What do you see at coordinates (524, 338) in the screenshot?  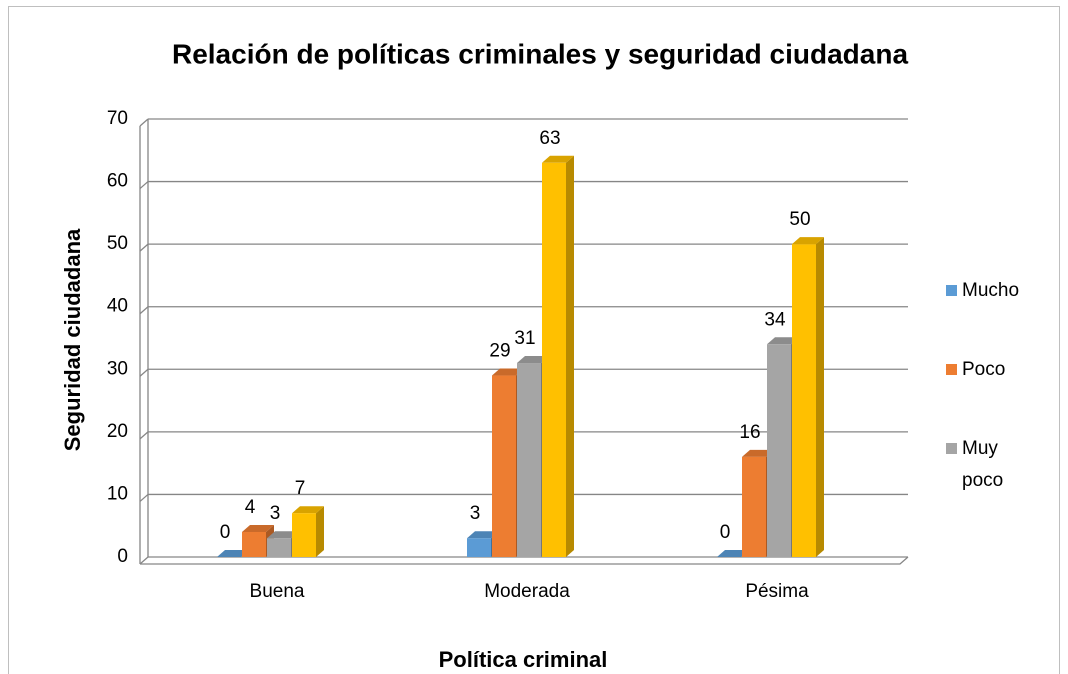 I see `data-label: 31` at bounding box center [524, 338].